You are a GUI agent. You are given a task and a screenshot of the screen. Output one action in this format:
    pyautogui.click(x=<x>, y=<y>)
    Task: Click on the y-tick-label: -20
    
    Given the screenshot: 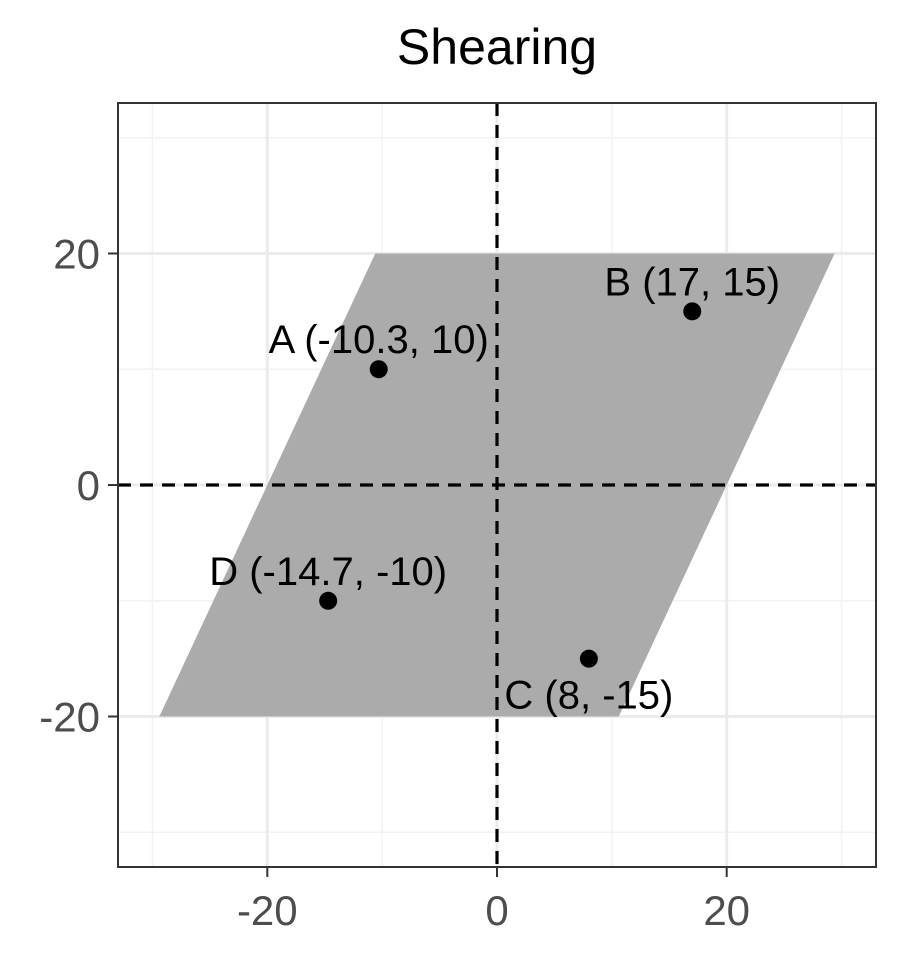 What is the action you would take?
    pyautogui.click(x=69, y=717)
    